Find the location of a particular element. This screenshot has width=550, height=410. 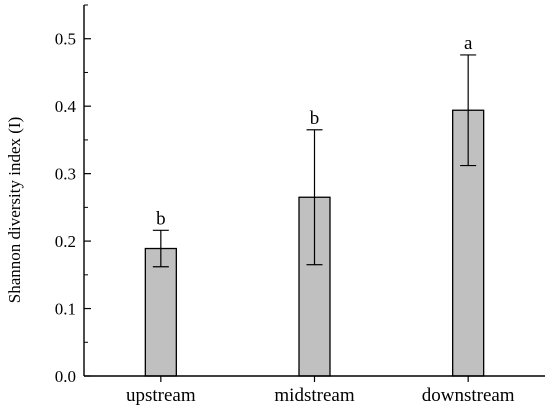

y-axis-title: Shannon diversity index (I) is located at coordinates (14, 210).